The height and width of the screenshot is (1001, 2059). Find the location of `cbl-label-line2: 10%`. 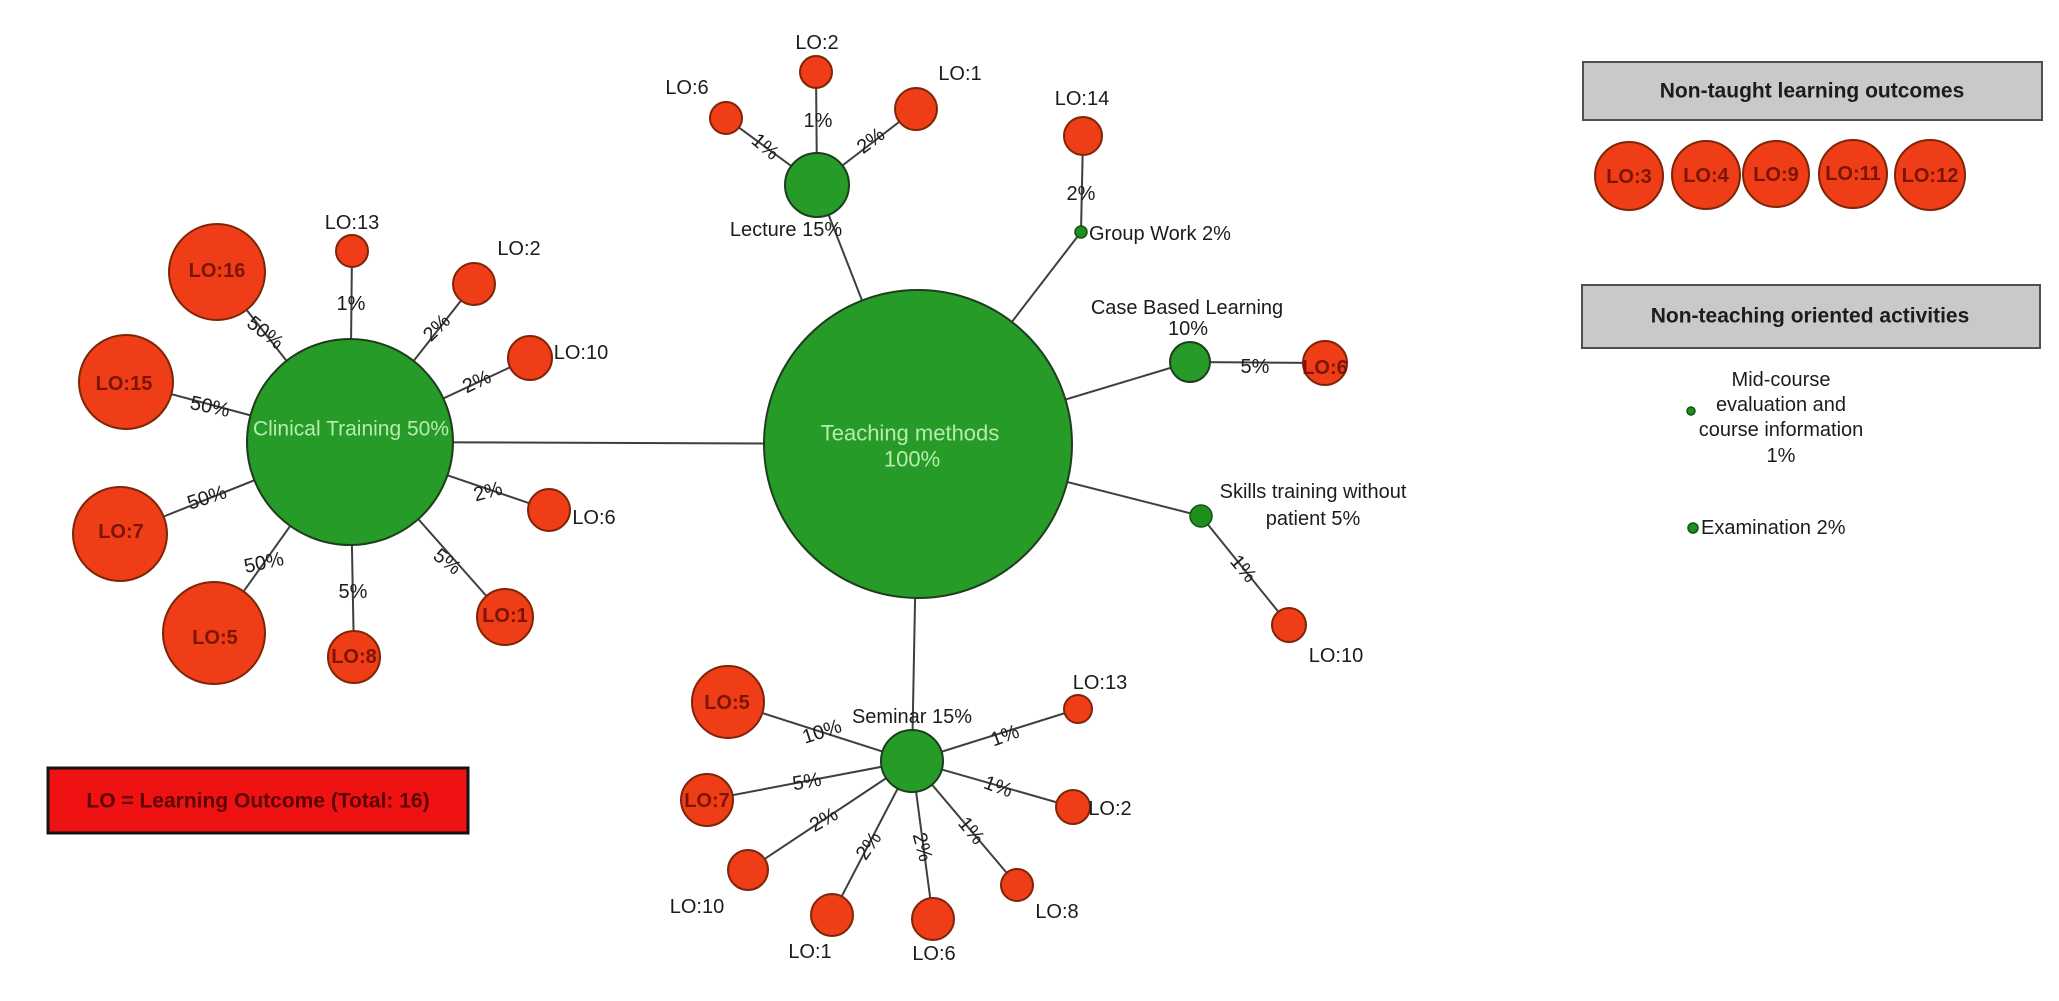

cbl-label-line2: 10% is located at coordinates (1188, 329).